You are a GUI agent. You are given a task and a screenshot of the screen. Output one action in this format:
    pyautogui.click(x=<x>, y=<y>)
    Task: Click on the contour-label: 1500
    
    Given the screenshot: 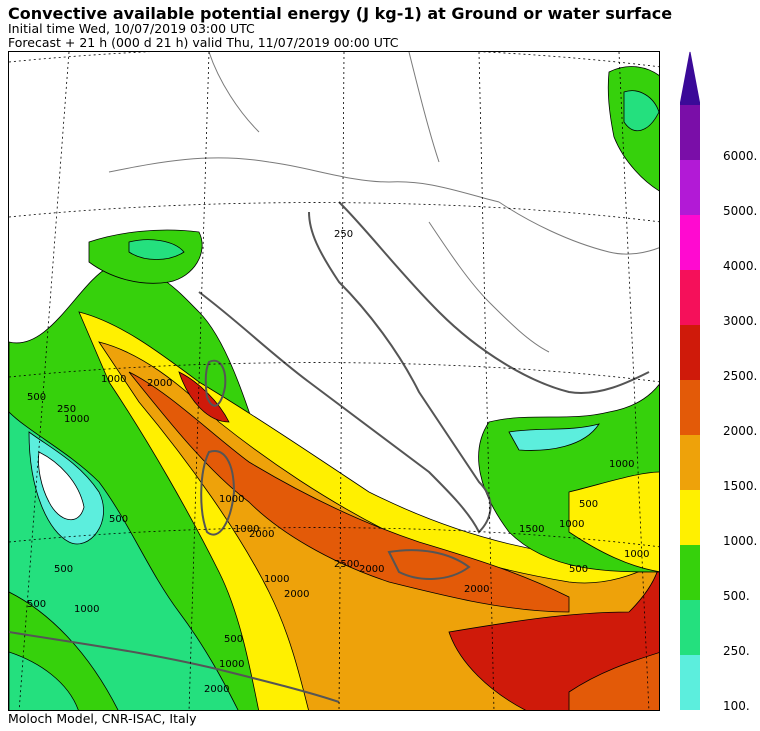 What is the action you would take?
    pyautogui.click(x=531, y=529)
    